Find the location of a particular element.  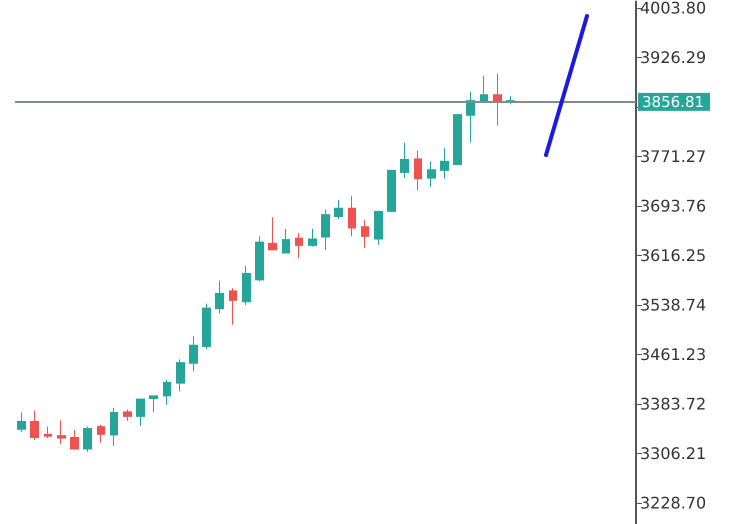

y-tick-label: 4003.80 is located at coordinates (673, 9).